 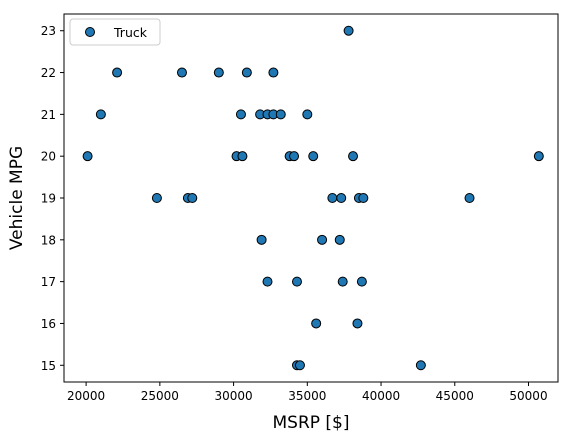 I want to click on legend-marker-truck, so click(x=90, y=32).